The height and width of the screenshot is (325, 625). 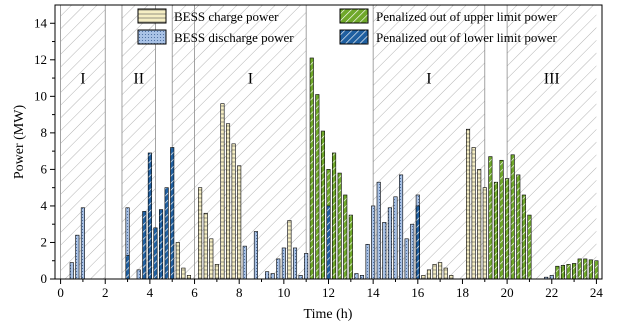 I want to click on x-tick-label: 10, so click(x=283, y=292).